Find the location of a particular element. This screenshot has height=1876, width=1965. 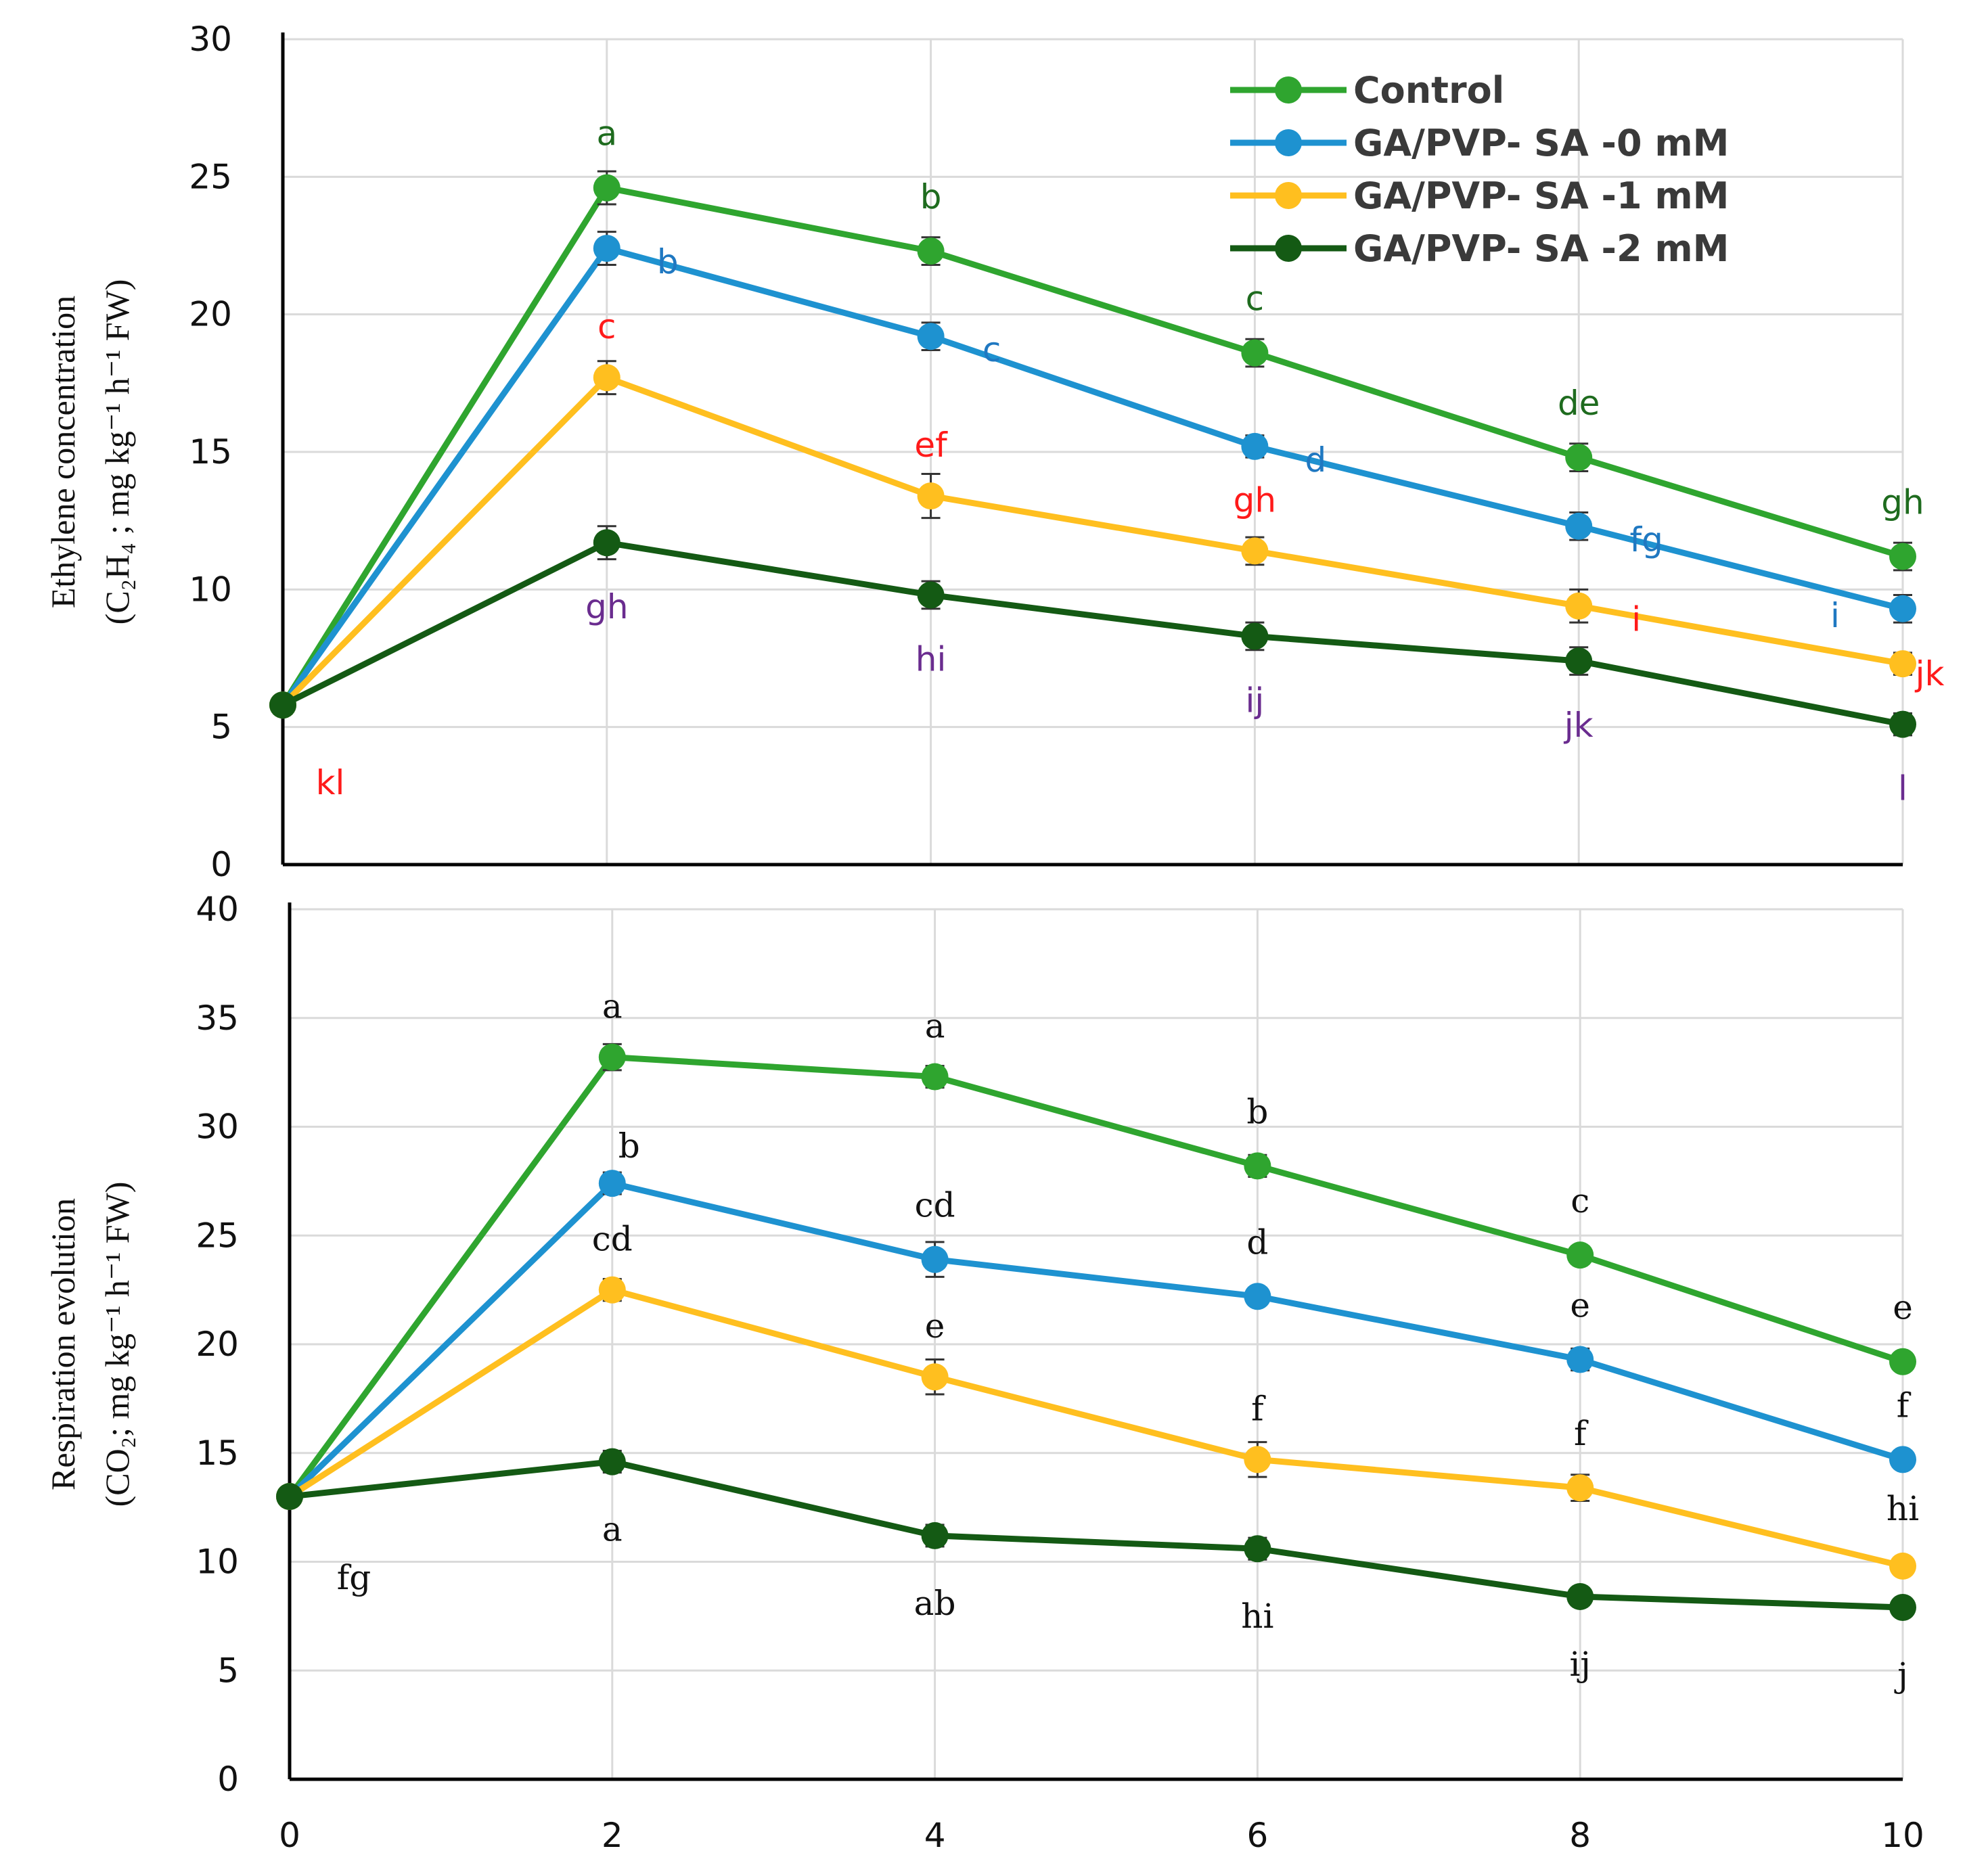

significance-letter: kl is located at coordinates (330, 783).